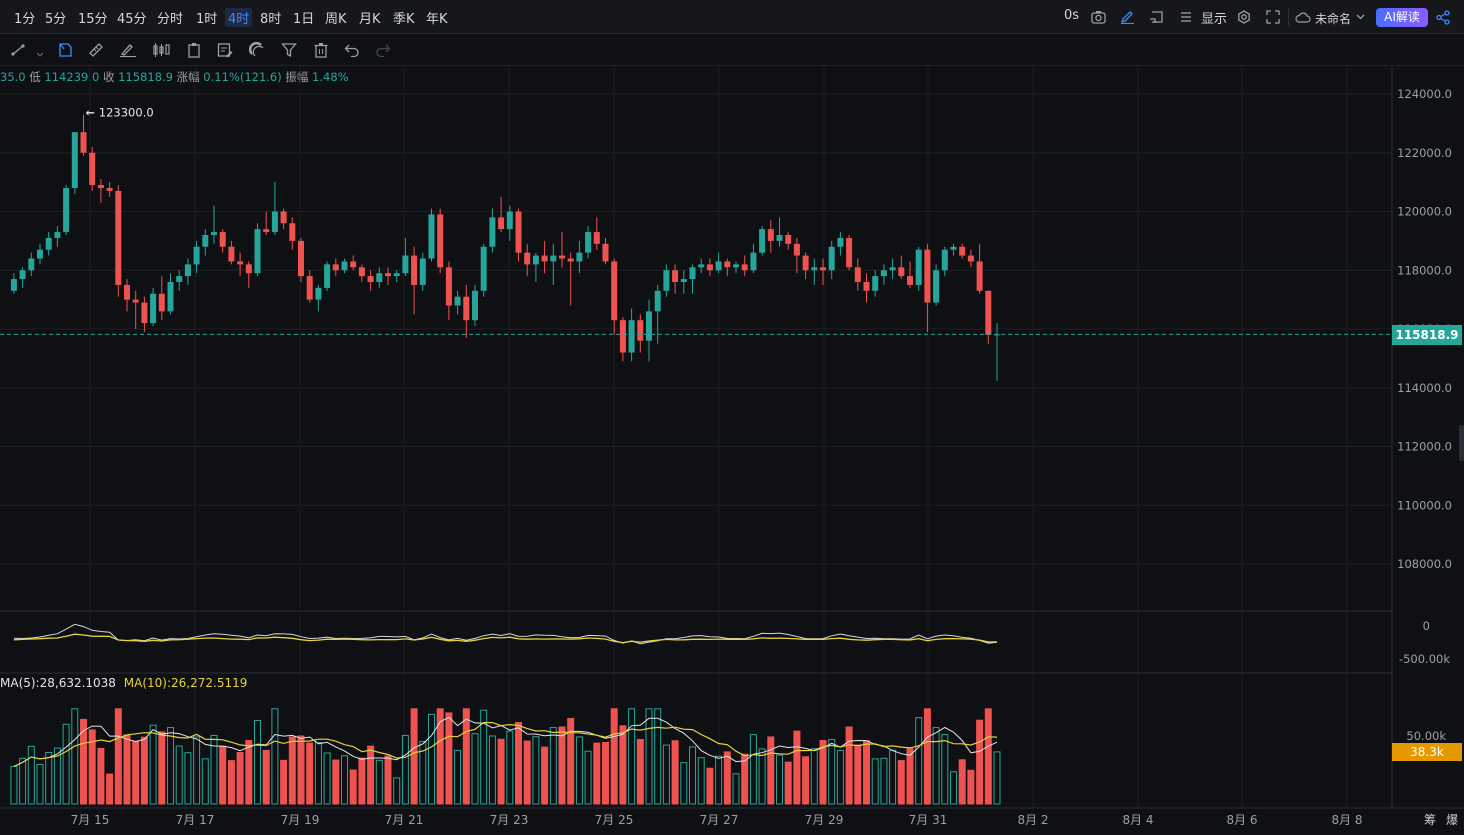 This screenshot has height=835, width=1464. I want to click on trash-icon, so click(321, 50).